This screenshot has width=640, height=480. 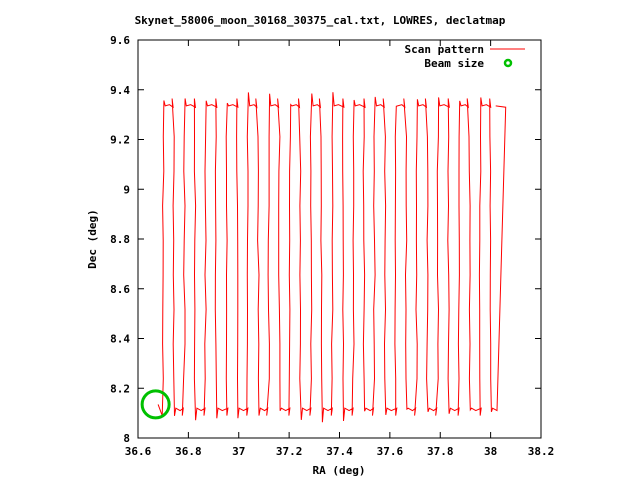 I want to click on x-tick-label: 36.8, so click(x=188, y=451).